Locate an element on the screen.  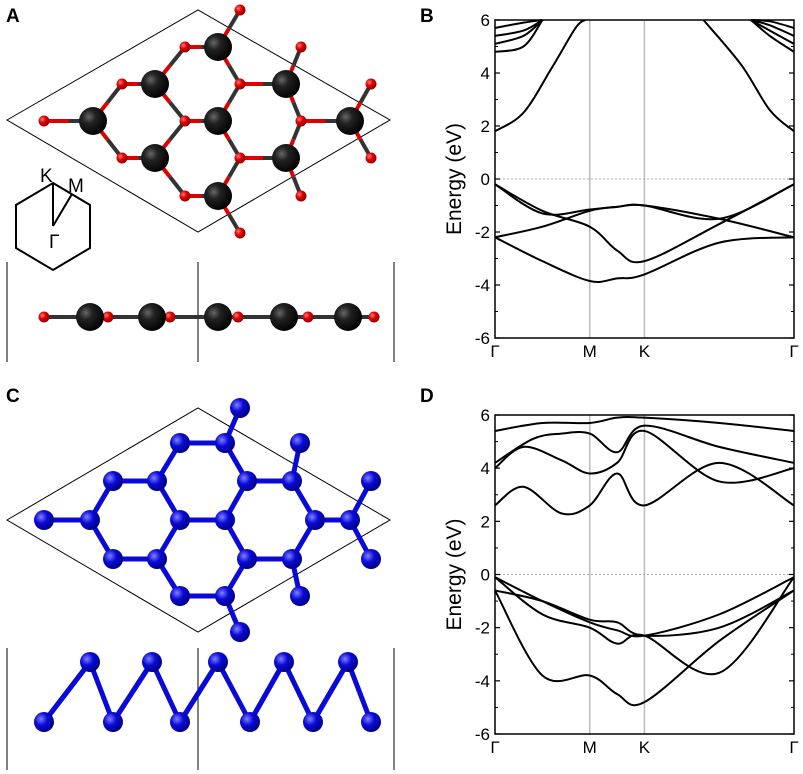
co-atoms is located at coordinates (207, 121).